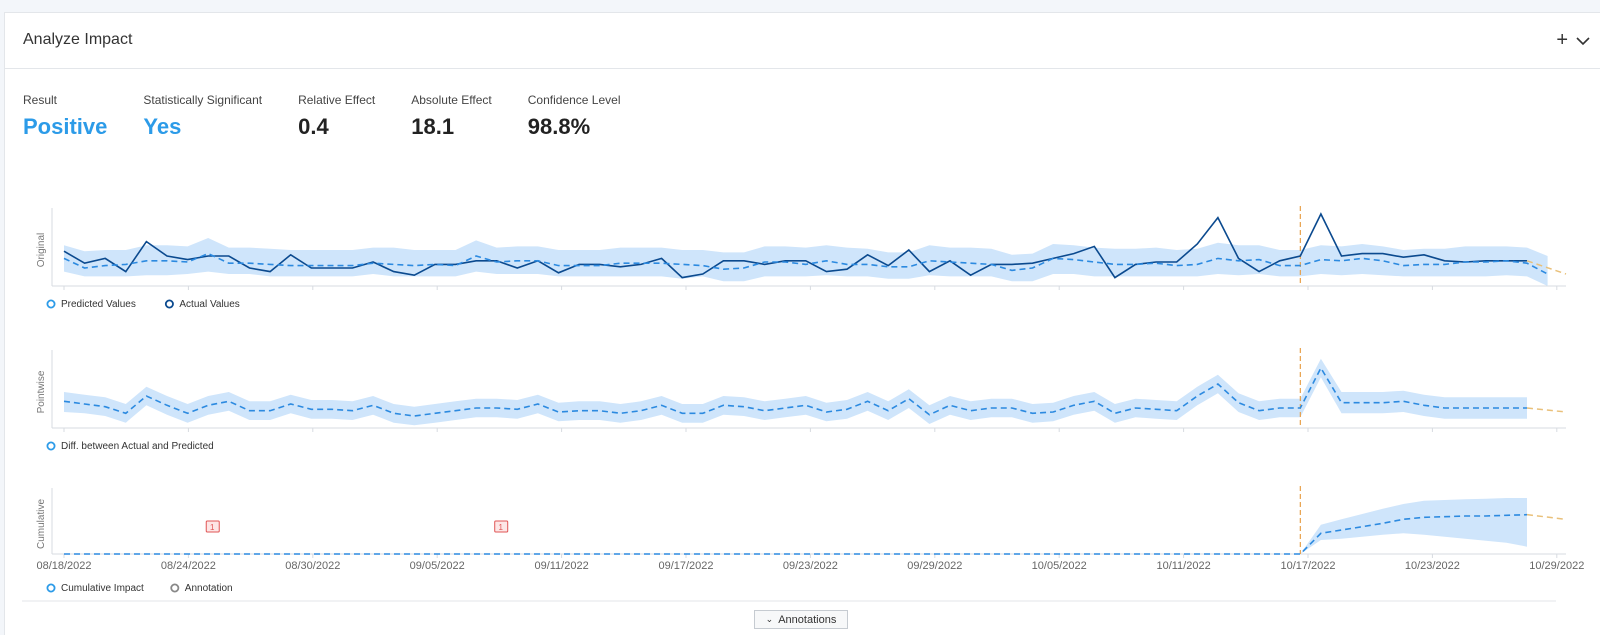 Image resolution: width=1600 pixels, height=635 pixels. Describe the element at coordinates (1183, 566) in the screenshot. I see `x-tick-label: 10/11/2022` at that location.